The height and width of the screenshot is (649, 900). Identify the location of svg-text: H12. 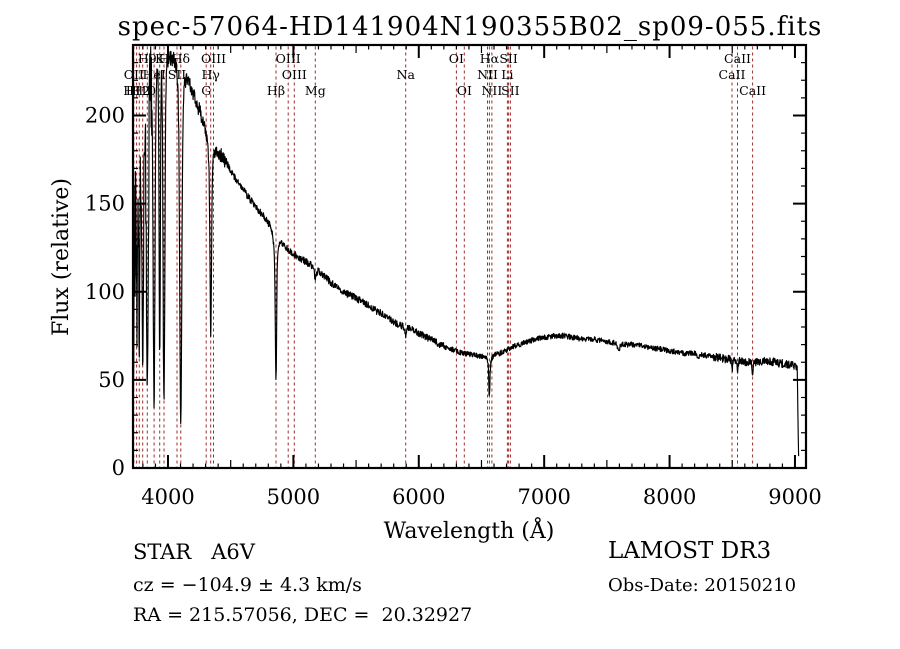
(136, 90).